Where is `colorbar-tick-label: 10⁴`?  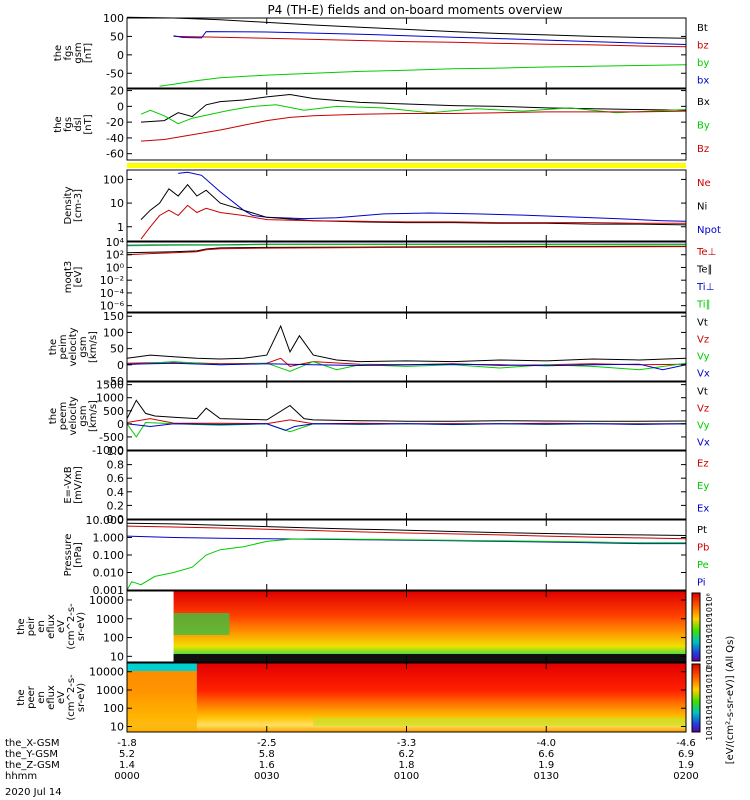
colorbar-tick-label: 10⁴ is located at coordinates (709, 712).